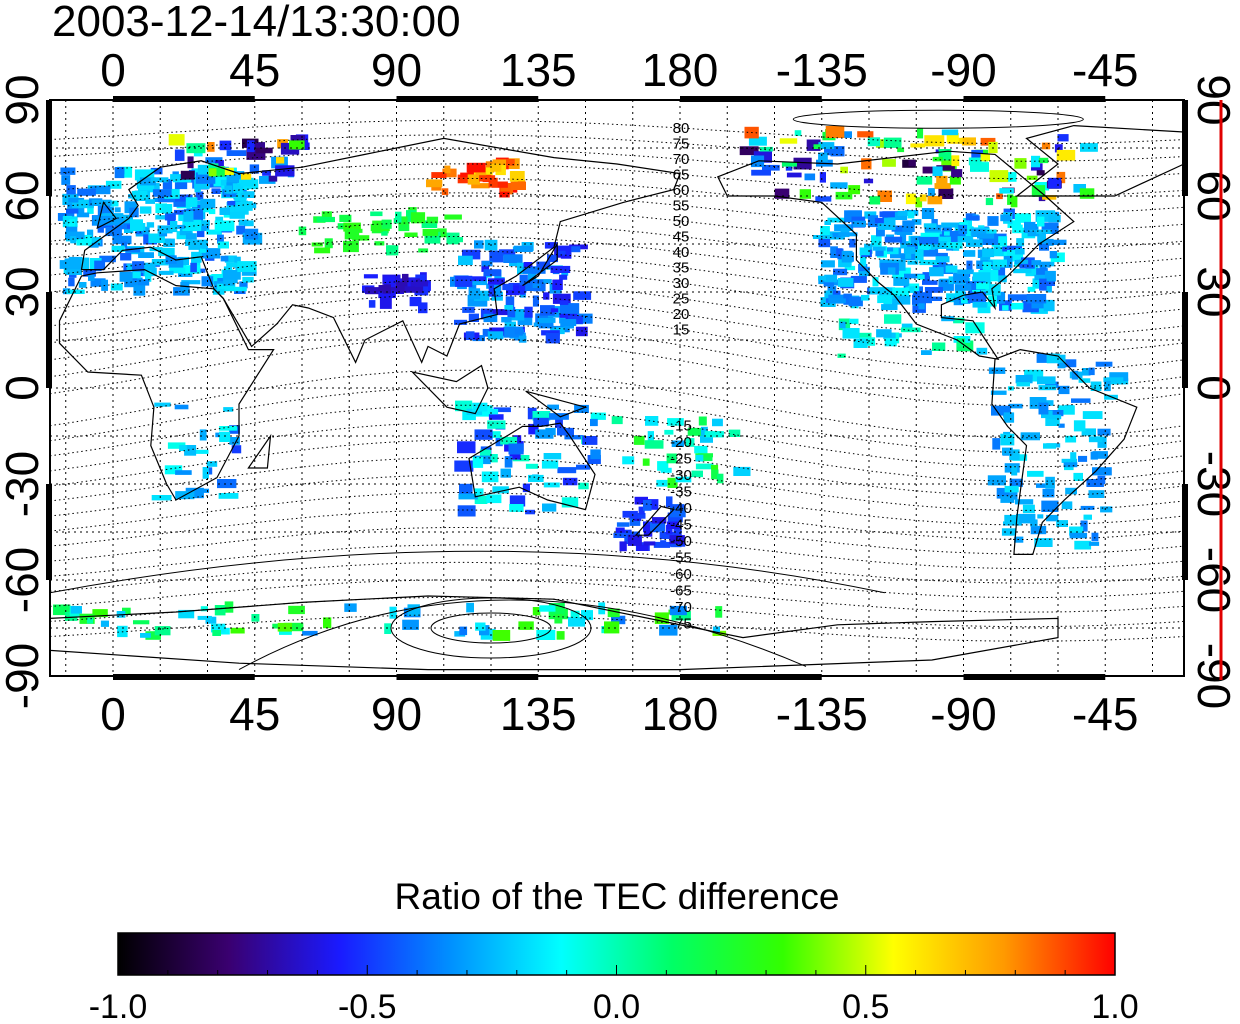 The width and height of the screenshot is (1240, 1024). I want to click on contour-label: 65, so click(681, 174).